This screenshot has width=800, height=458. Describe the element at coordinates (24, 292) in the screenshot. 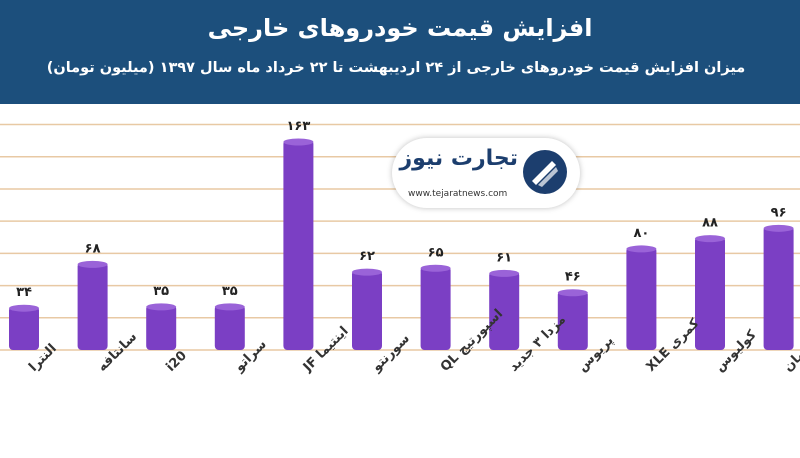

I see `value-label: ۳۴` at that location.